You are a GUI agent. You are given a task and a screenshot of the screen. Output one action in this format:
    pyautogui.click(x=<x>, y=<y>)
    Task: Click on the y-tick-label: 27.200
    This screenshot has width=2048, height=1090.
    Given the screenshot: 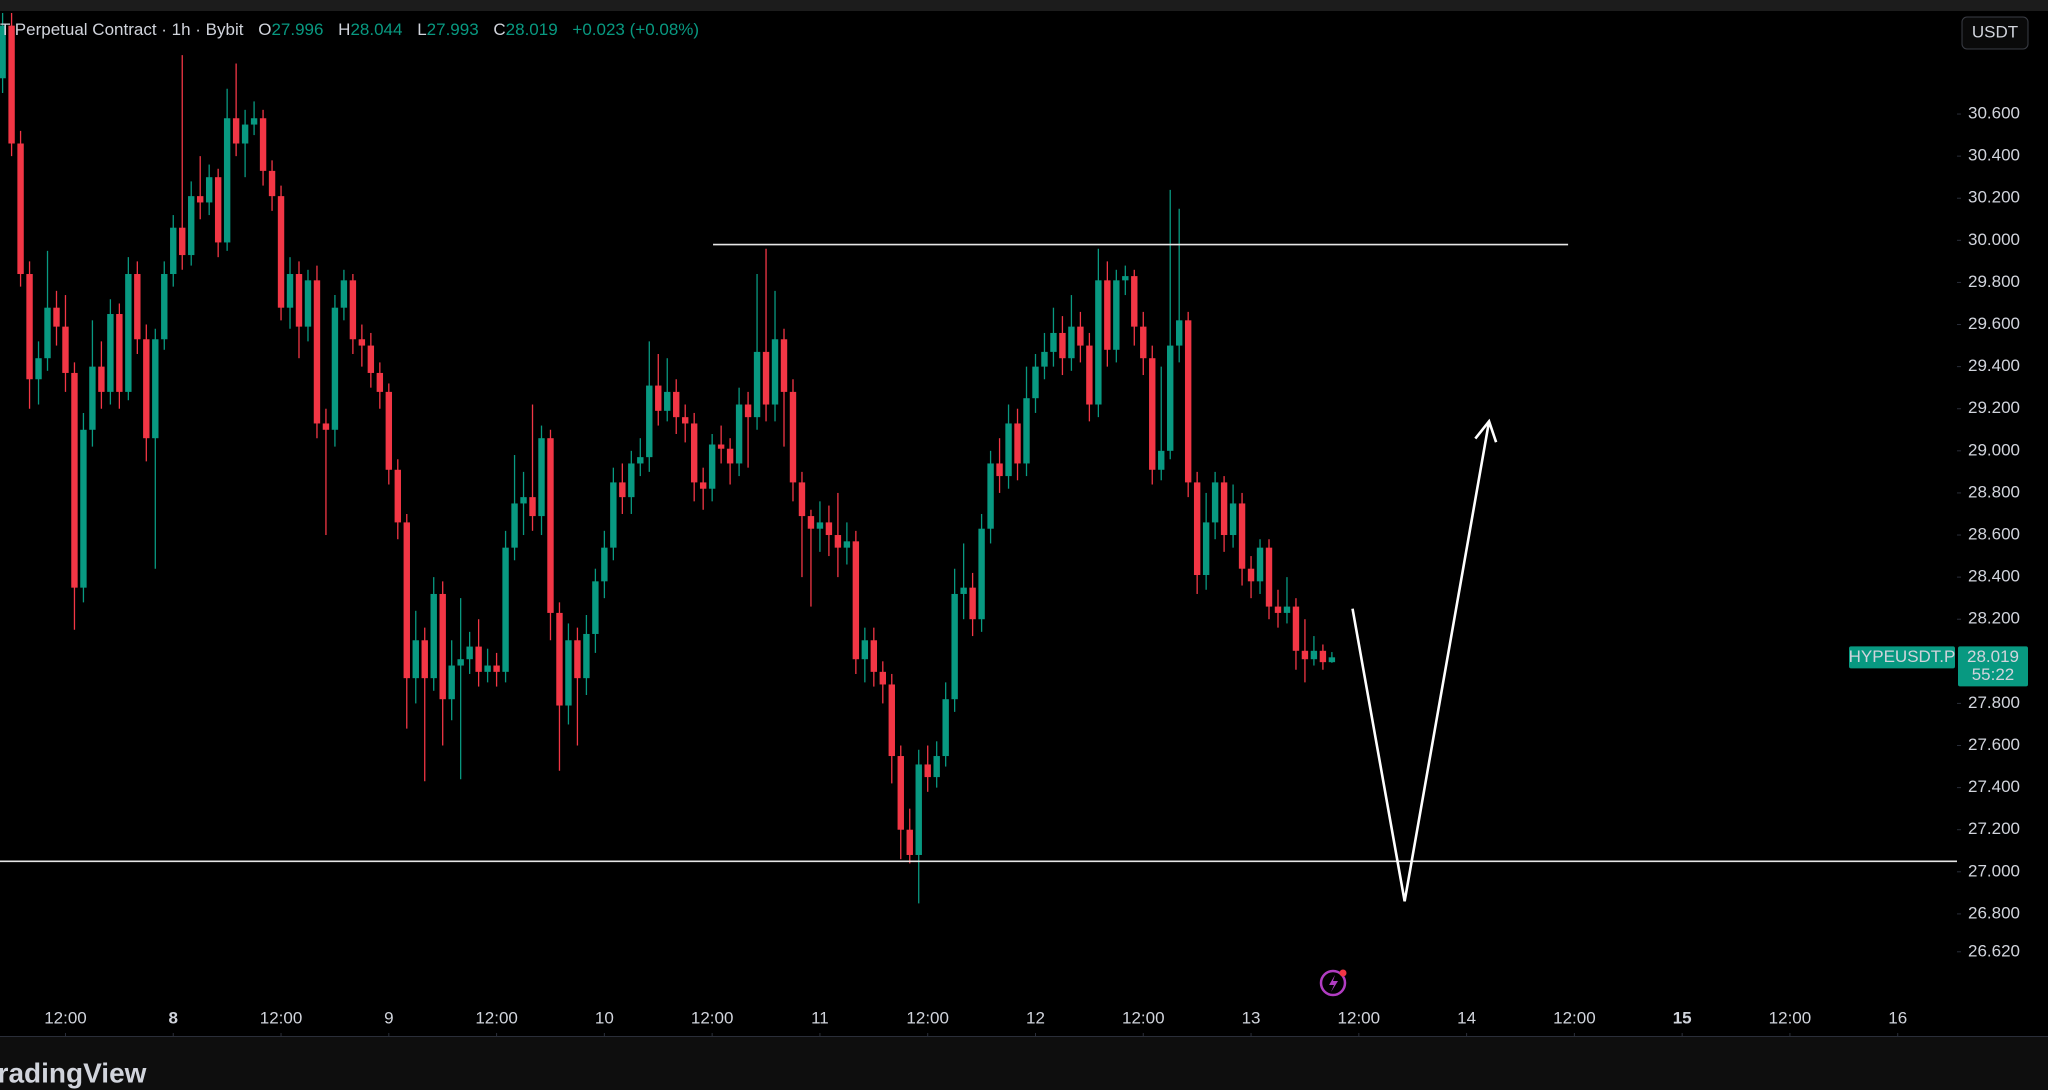 What is the action you would take?
    pyautogui.click(x=1994, y=828)
    